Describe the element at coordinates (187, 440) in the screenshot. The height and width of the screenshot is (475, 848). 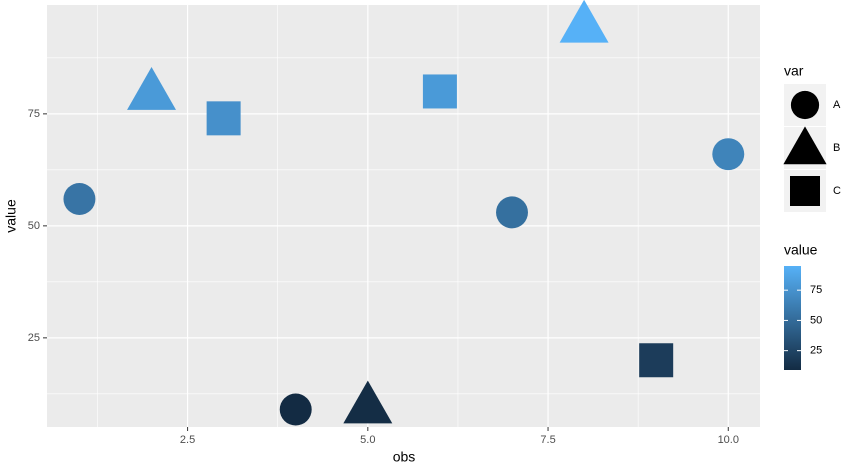
I see `x-tick-label: 2.5` at that location.